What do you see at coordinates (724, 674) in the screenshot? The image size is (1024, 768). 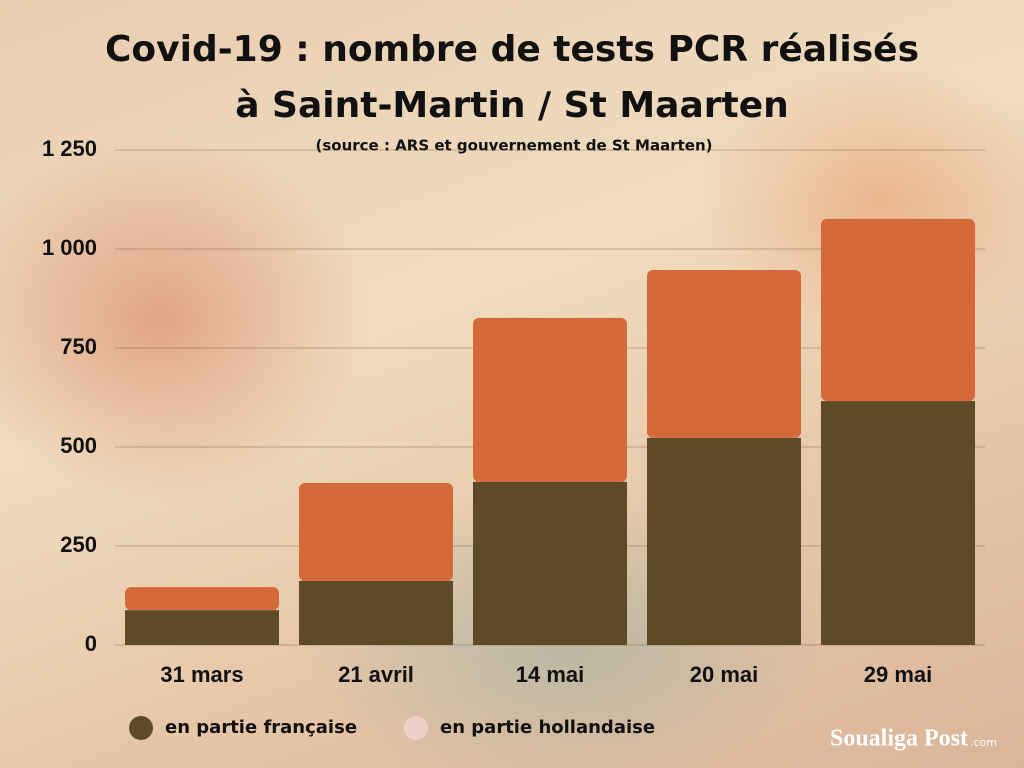 I see `x-tick-label: 20 mai` at bounding box center [724, 674].